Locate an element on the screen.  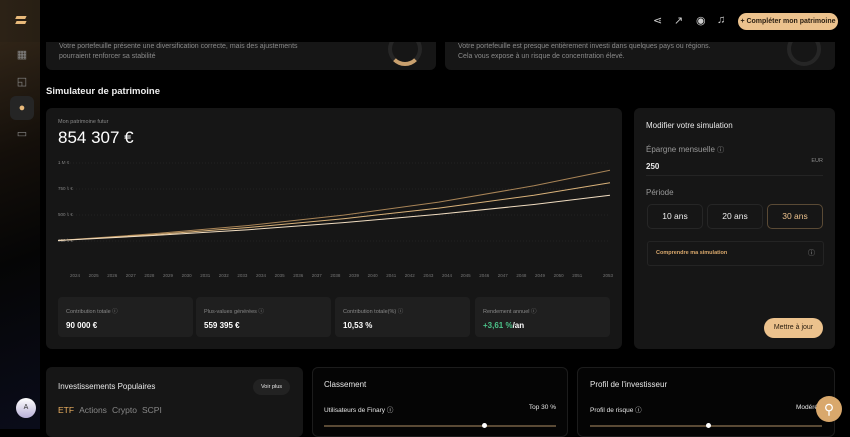
header: ⋖ ↗ ◉ ♫ is located at coordinates (445, 21).